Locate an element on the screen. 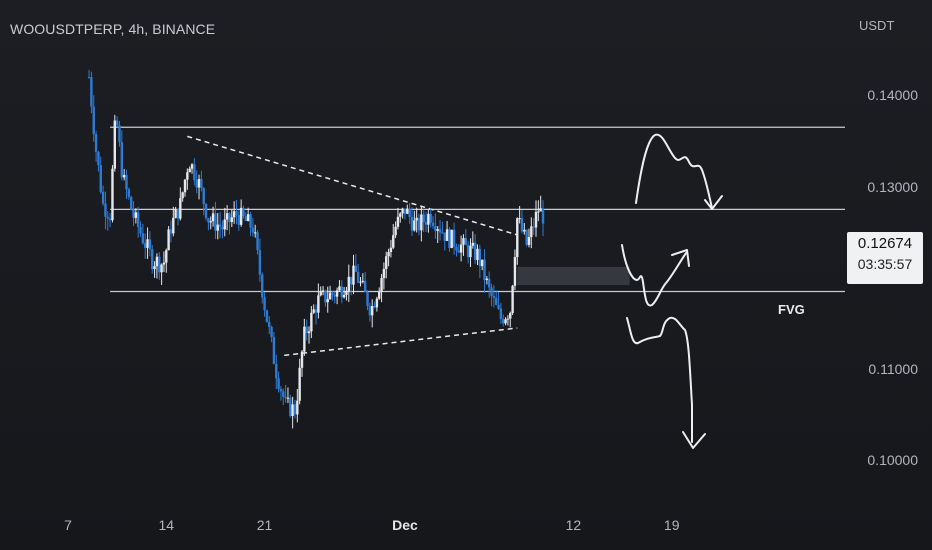 The height and width of the screenshot is (550, 932). x-tick-label: 14 is located at coordinates (166, 525).